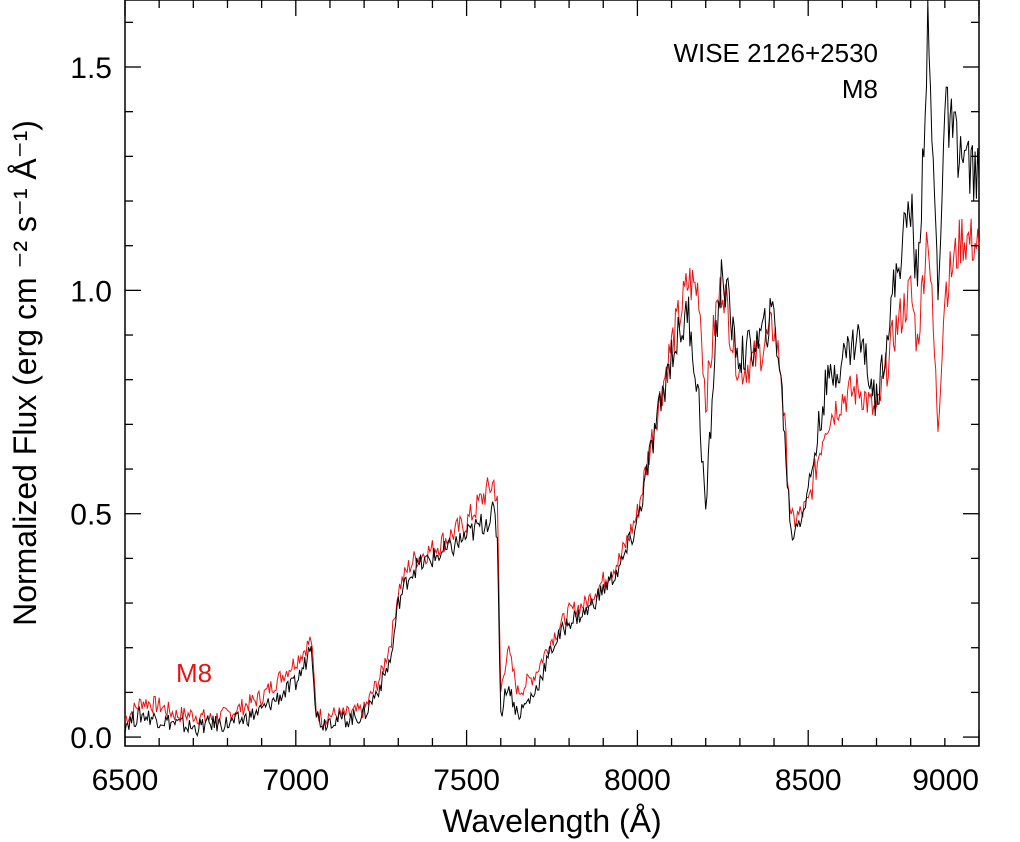 This screenshot has width=1020, height=842. Describe the element at coordinates (637, 780) in the screenshot. I see `x-tick-label: 8000` at that location.